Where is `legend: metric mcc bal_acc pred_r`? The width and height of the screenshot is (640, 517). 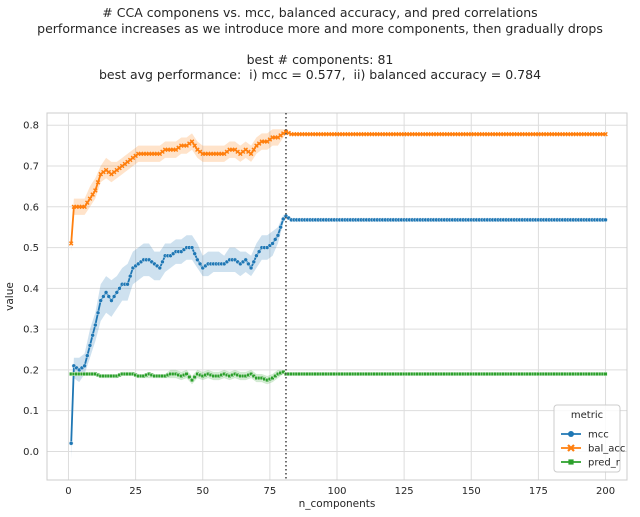
legend: metric mcc bal_acc pred_r is located at coordinates (589, 438).